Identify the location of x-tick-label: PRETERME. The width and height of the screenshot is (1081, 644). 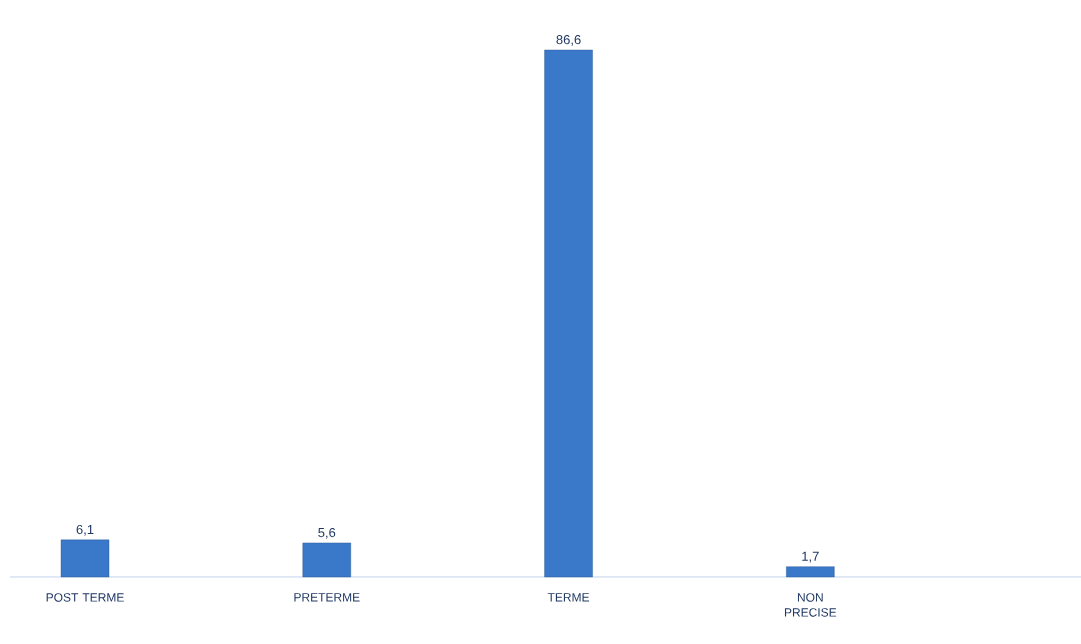
(327, 597).